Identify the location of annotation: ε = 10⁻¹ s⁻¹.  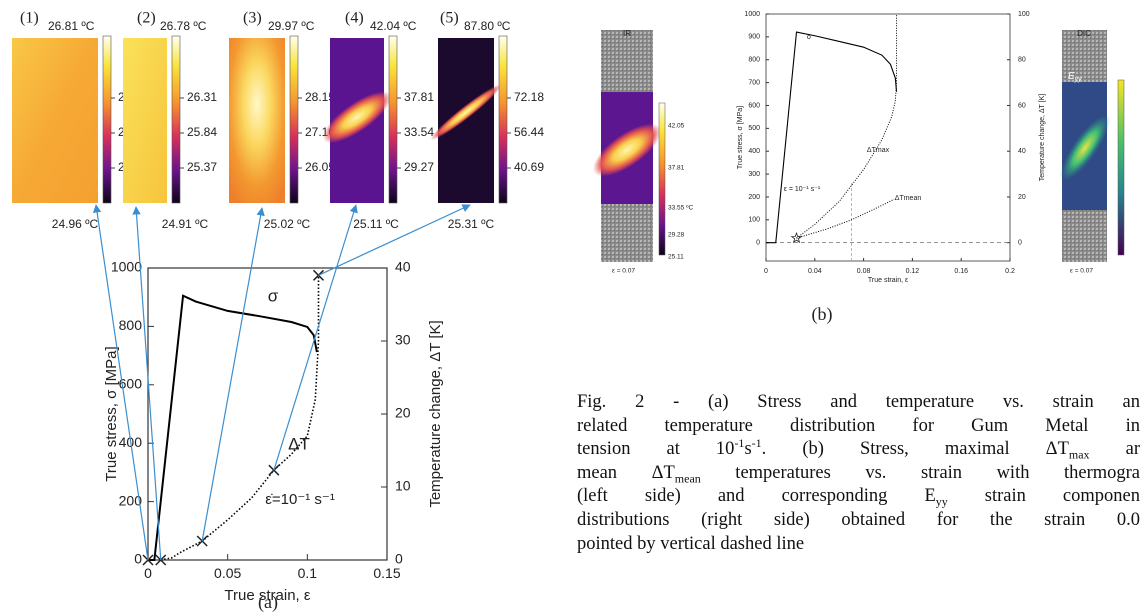
(802, 189).